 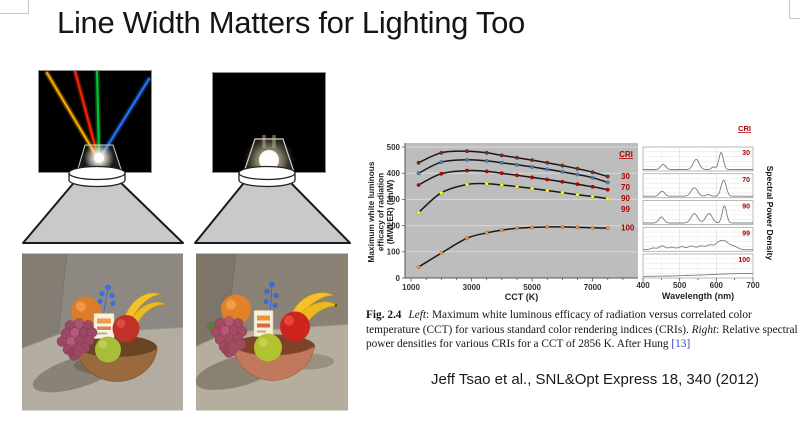 I want to click on svg-text: 3000, so click(x=472, y=287).